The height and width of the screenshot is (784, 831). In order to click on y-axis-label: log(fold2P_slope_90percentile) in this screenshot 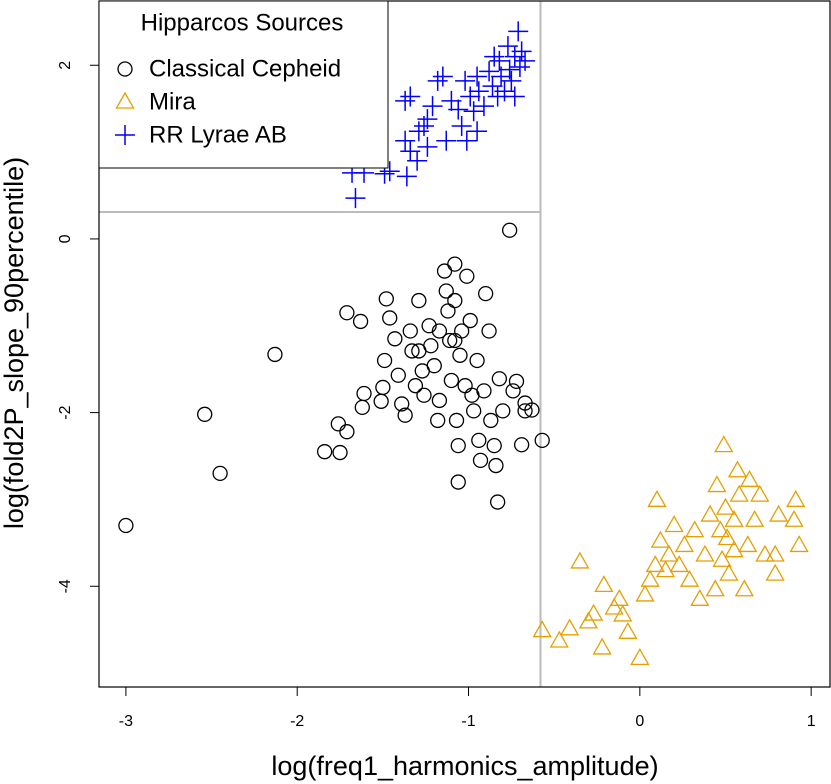, I will do `click(14, 343)`.